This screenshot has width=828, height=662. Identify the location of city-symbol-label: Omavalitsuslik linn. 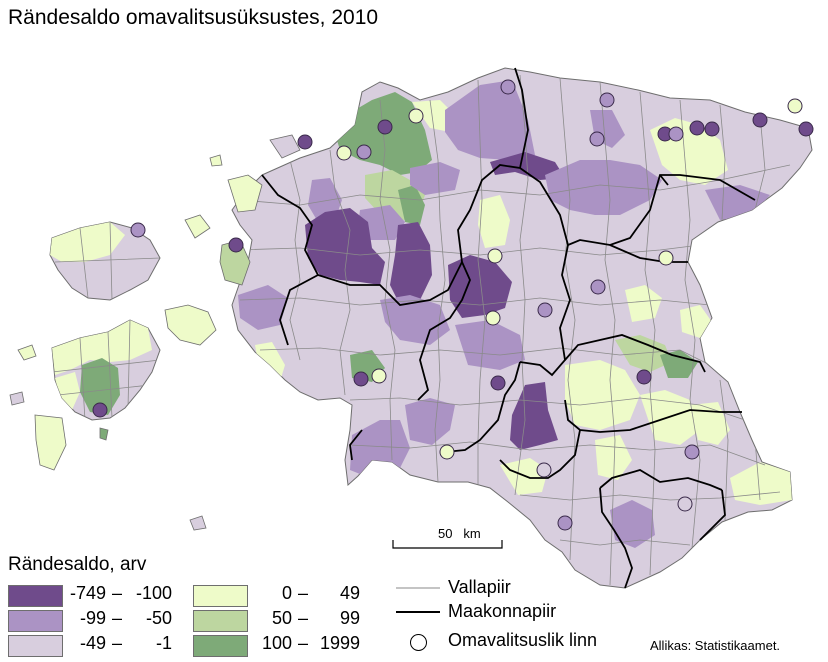
(523, 640).